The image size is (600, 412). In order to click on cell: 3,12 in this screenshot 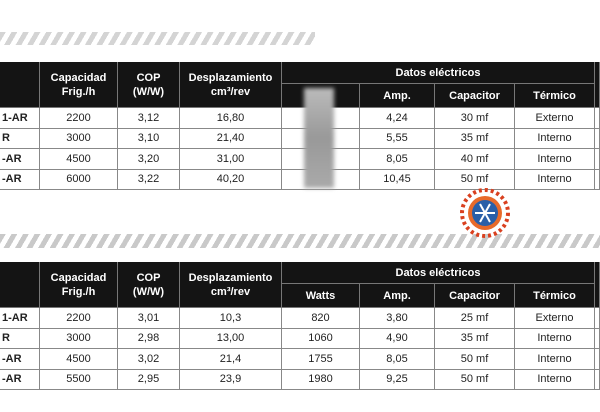, I will do `click(149, 118)`.